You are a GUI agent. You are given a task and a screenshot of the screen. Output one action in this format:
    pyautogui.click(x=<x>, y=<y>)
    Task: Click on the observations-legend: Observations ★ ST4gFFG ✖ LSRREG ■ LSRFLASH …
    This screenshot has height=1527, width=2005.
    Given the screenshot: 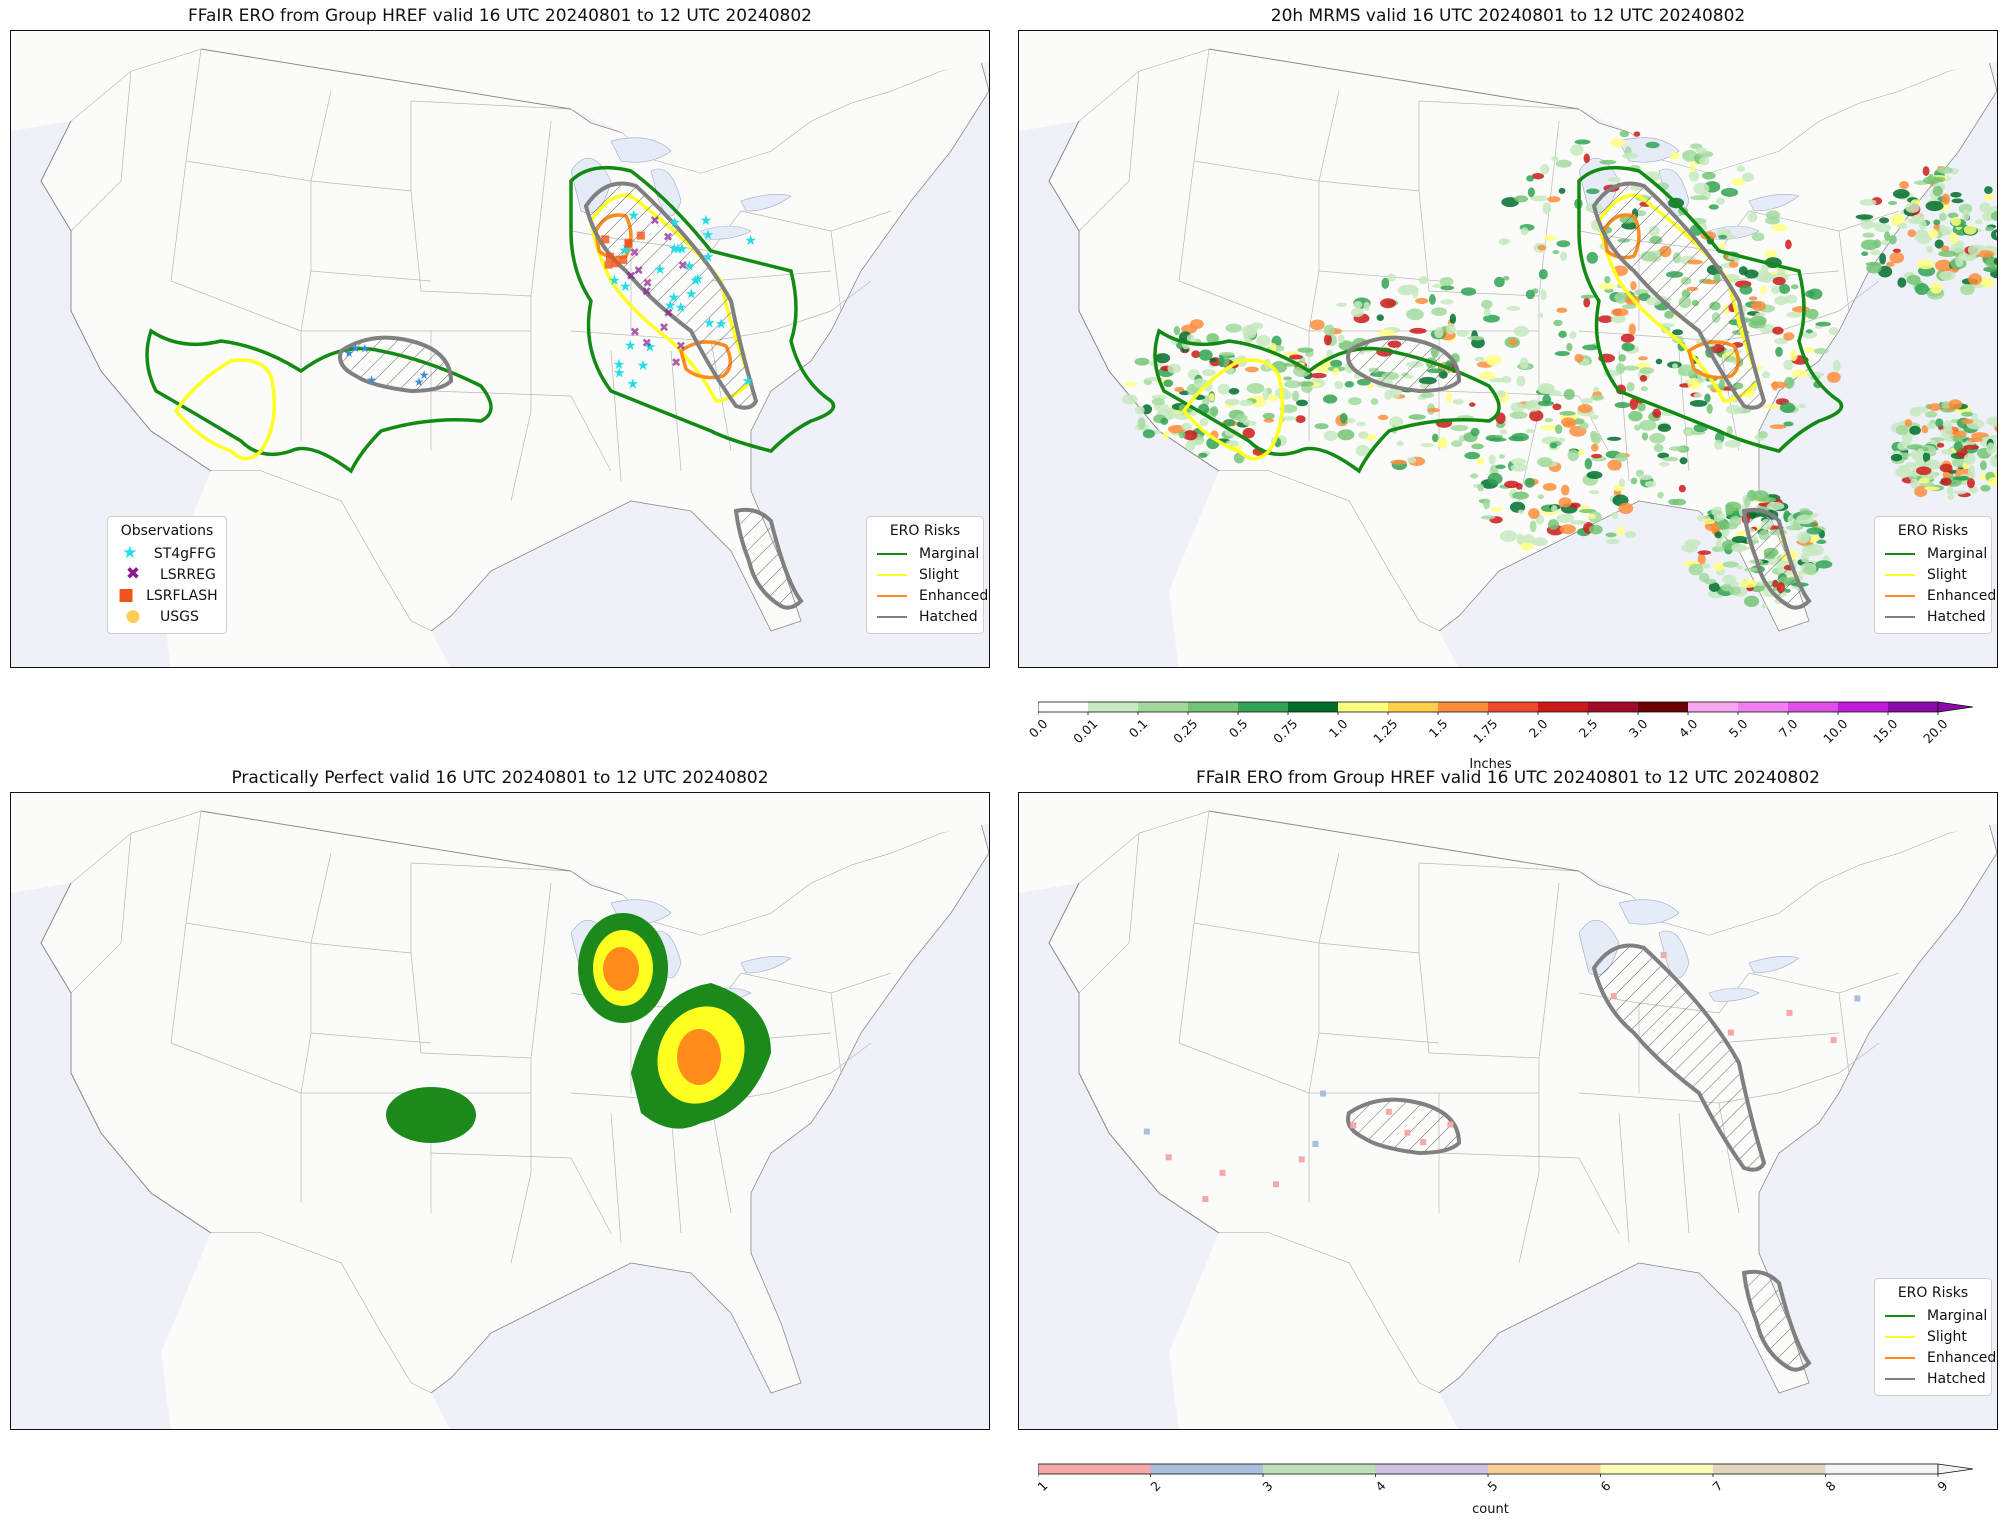 What is the action you would take?
    pyautogui.click(x=167, y=575)
    